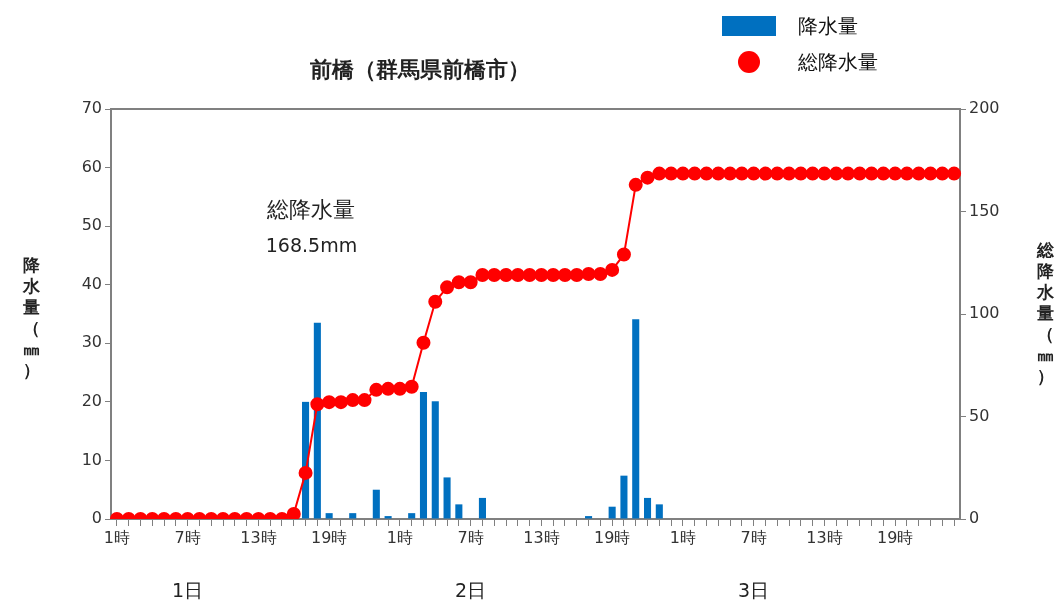 This screenshot has width=1059, height=605. Describe the element at coordinates (311, 244) in the screenshot. I see `annotation: 168.5mm` at that location.